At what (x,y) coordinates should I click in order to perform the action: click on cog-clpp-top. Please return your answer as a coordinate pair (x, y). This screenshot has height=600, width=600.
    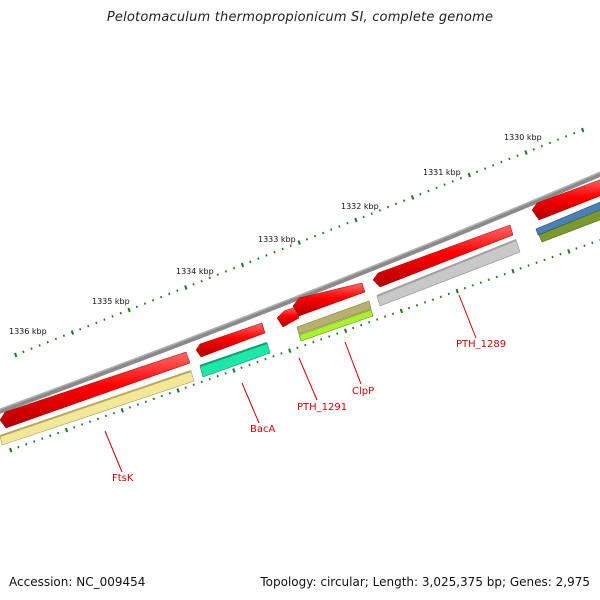
    Looking at the image, I should click on (334, 317).